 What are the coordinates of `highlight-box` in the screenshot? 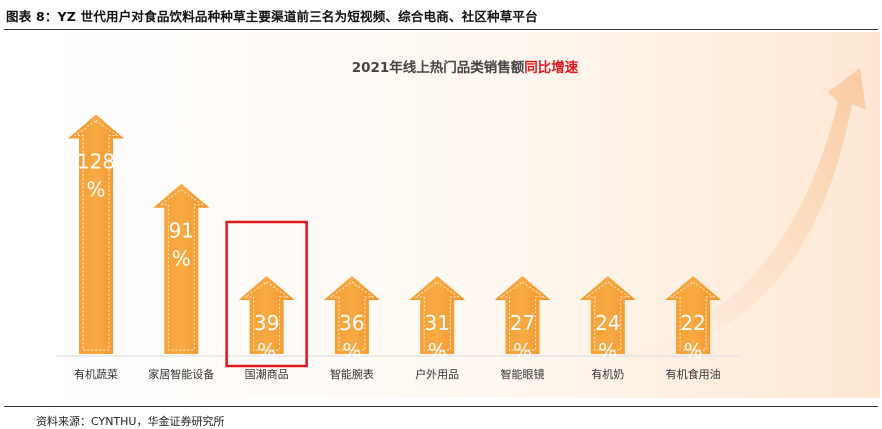 It's located at (266, 294).